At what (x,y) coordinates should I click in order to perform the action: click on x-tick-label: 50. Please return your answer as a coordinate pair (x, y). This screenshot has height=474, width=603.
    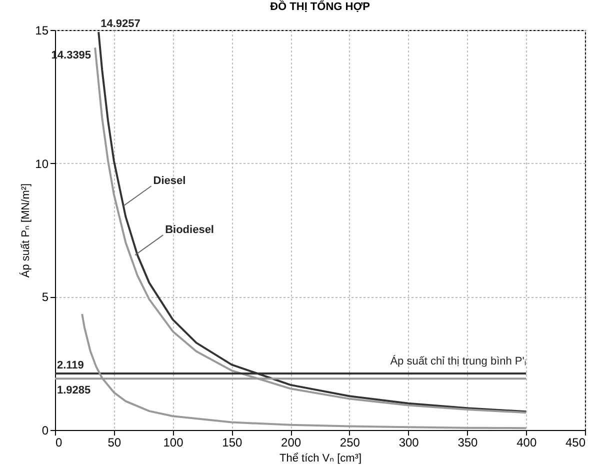
    Looking at the image, I should click on (115, 443).